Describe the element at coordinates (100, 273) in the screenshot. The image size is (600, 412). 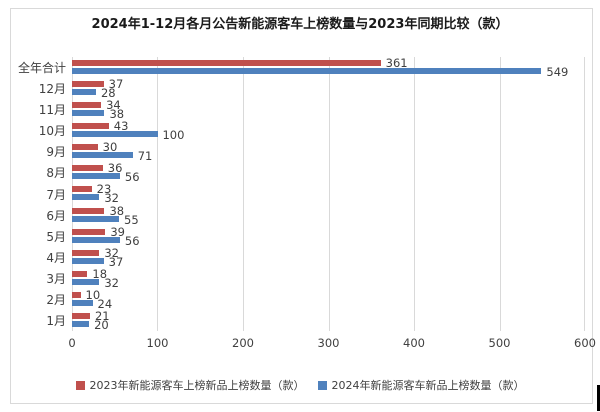
I see `value-label: 18` at that location.